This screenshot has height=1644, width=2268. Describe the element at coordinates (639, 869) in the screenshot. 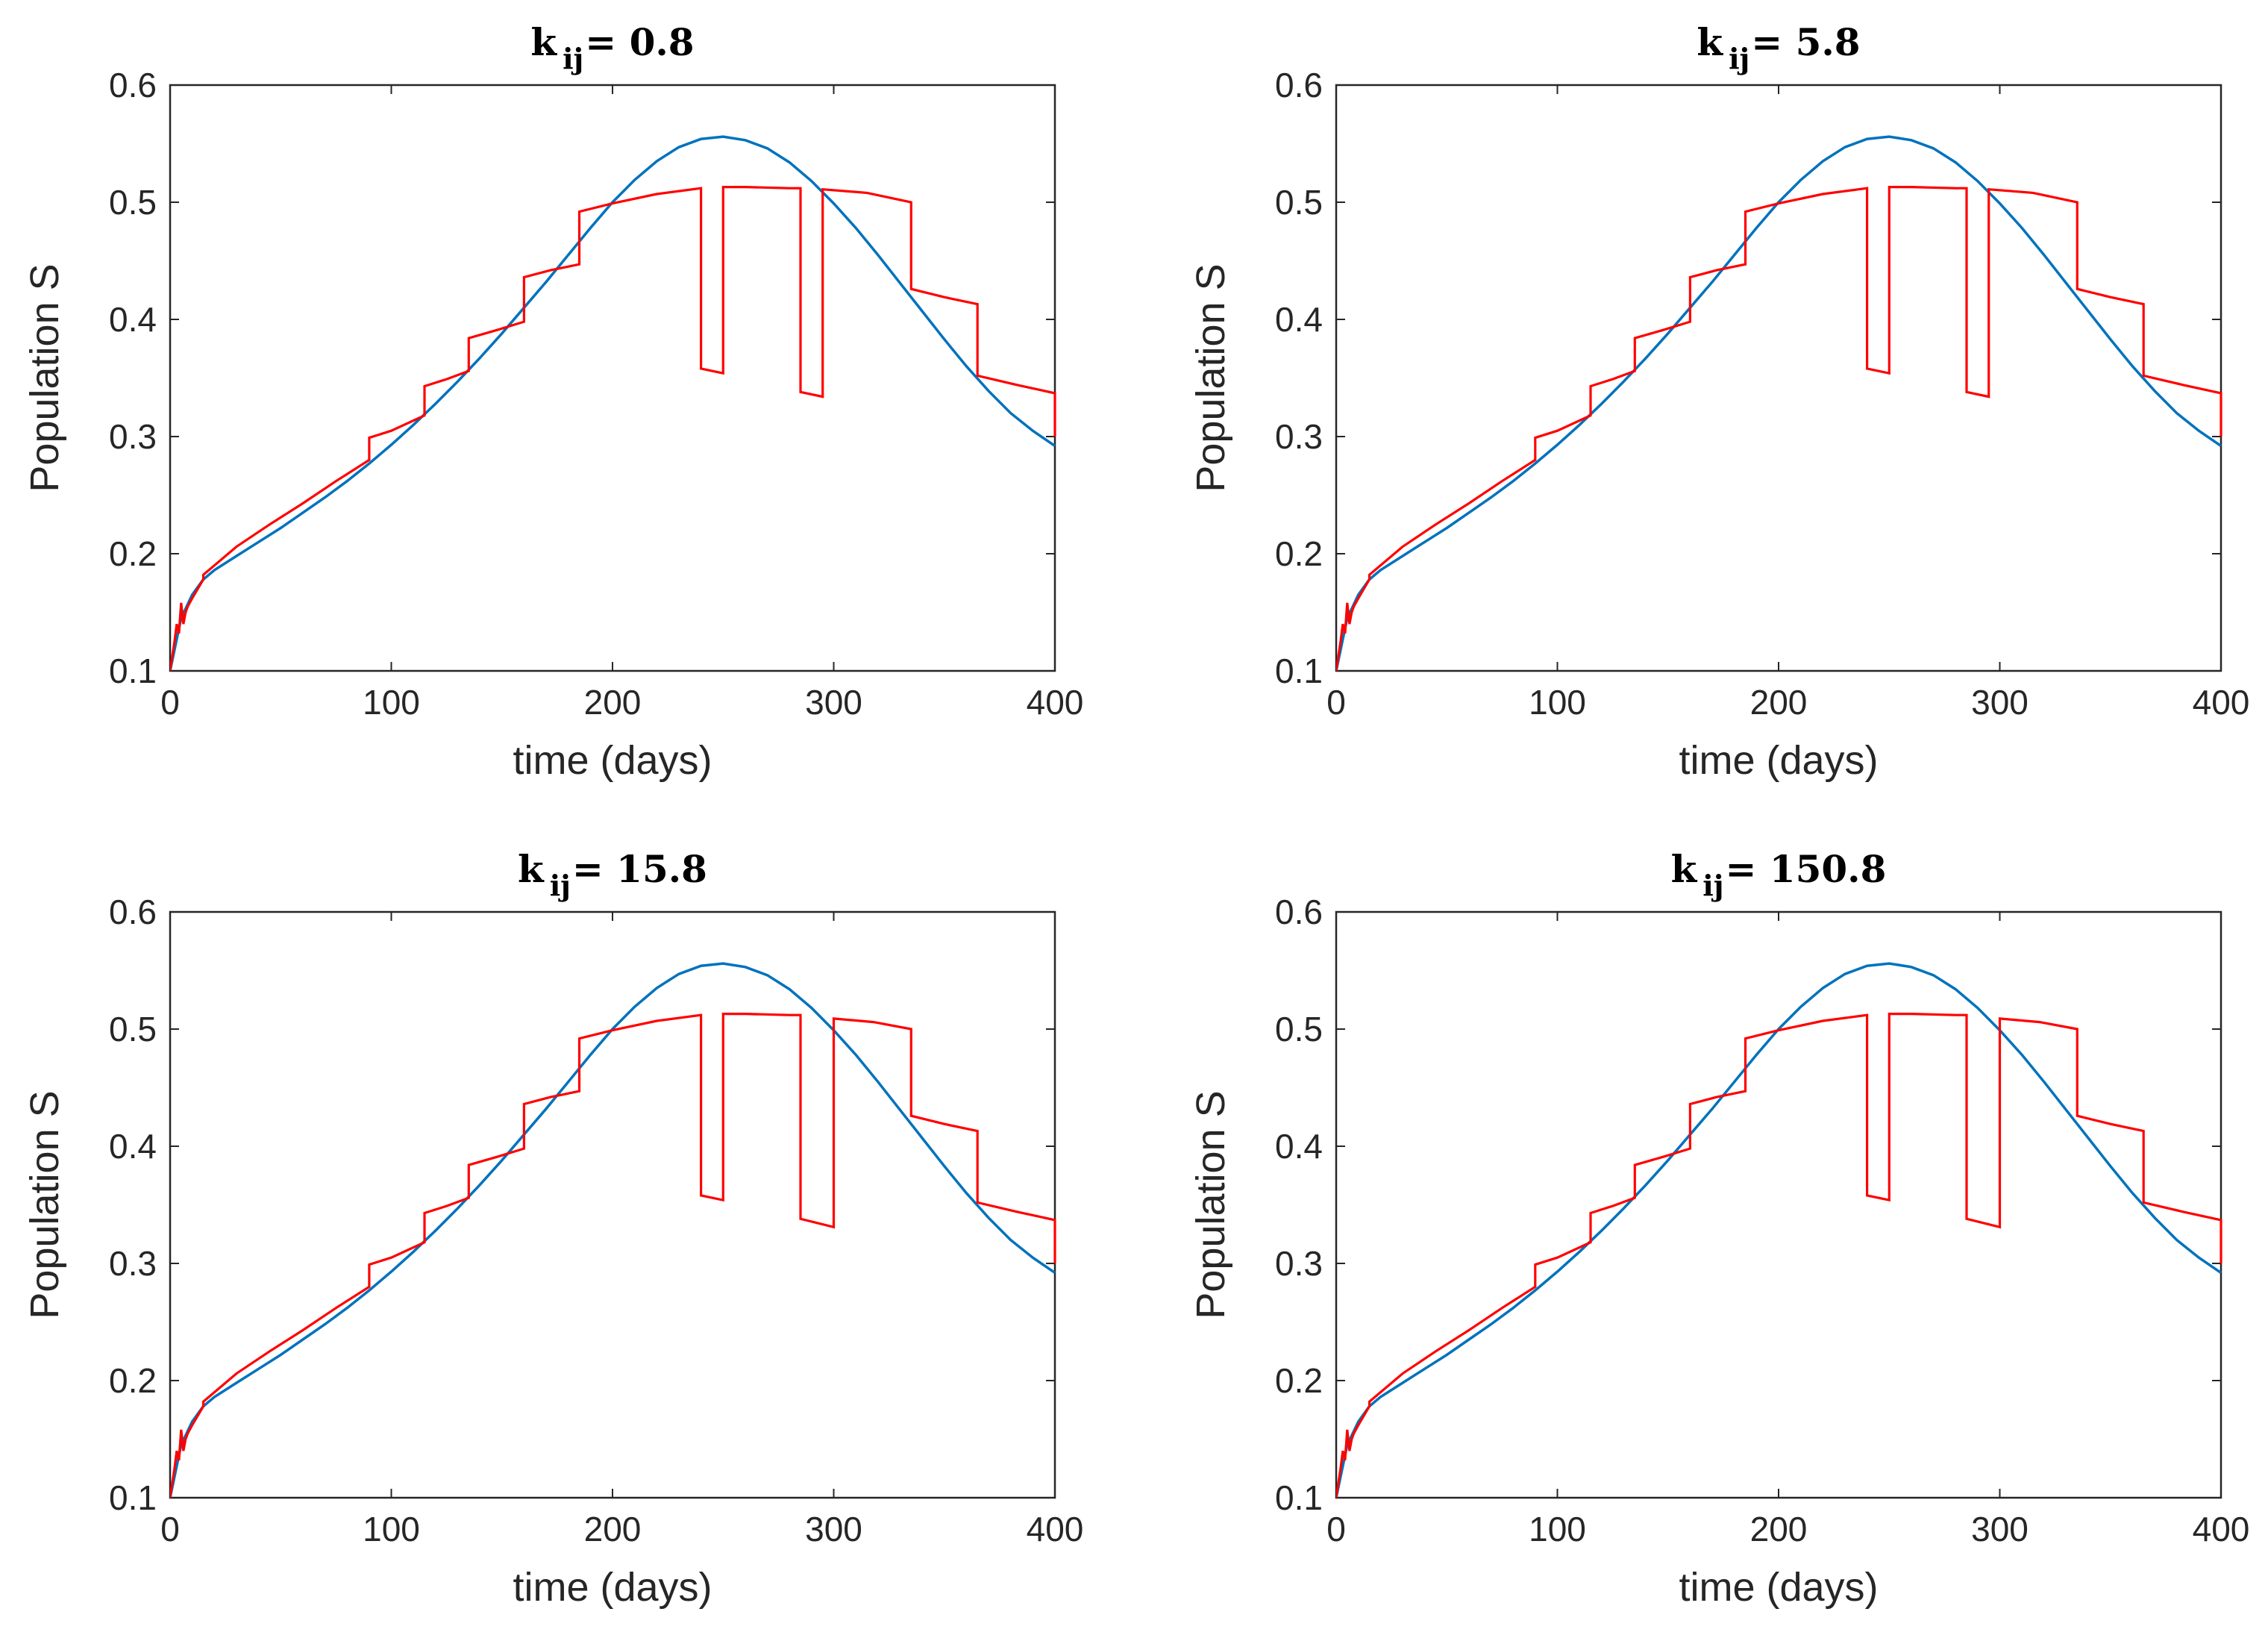

I see `title-value: = 15.8` at that location.